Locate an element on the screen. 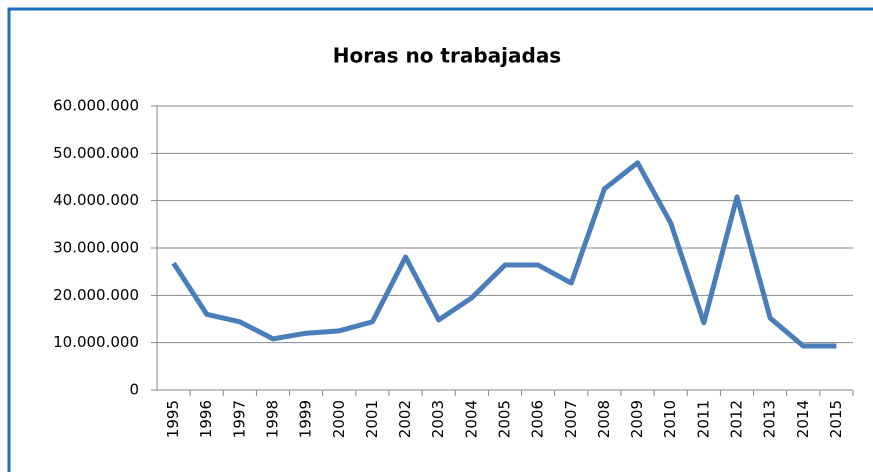  x-tick-label: 2002 is located at coordinates (405, 419).